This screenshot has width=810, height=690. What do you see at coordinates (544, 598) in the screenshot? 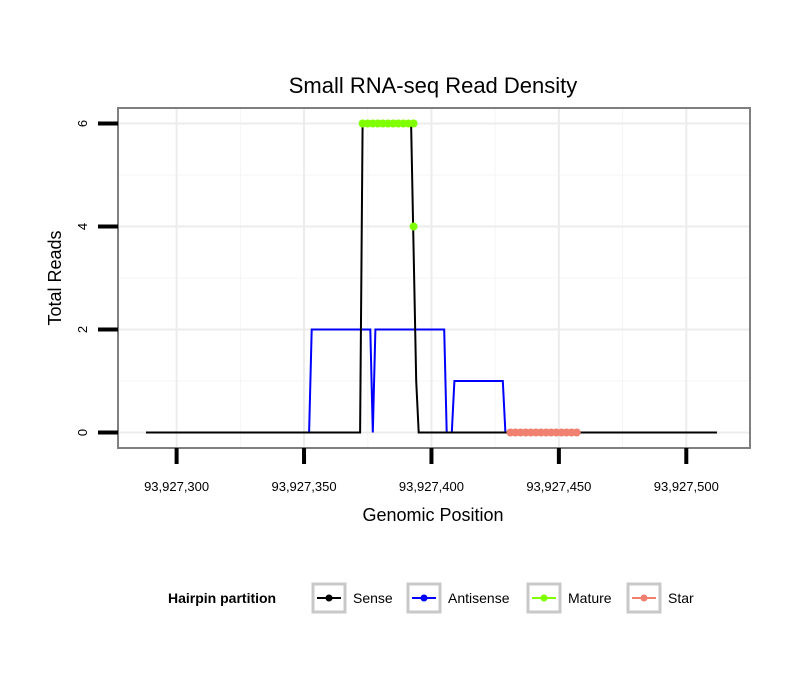
I see `legend-key-point-mature` at bounding box center [544, 598].